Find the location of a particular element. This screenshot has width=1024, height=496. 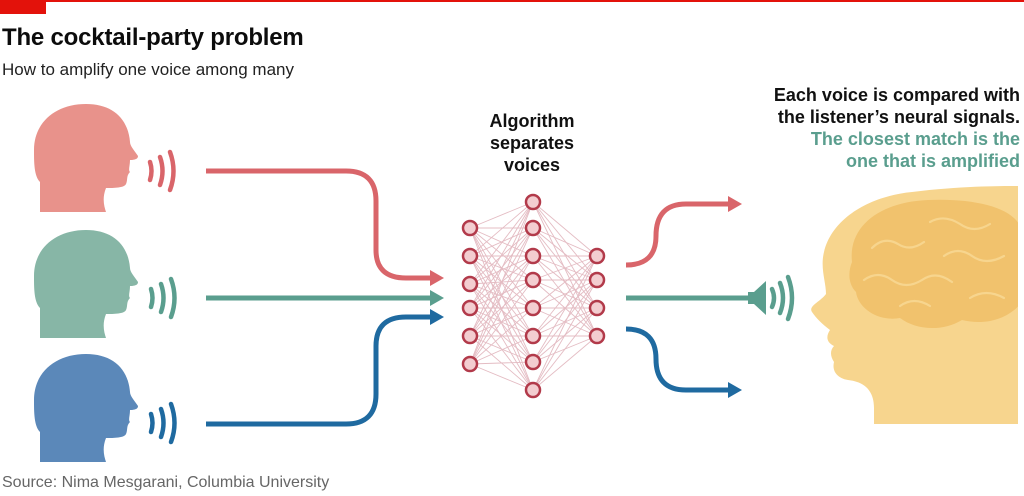

page-subtitle: How to amplify one voice among many is located at coordinates (148, 69).